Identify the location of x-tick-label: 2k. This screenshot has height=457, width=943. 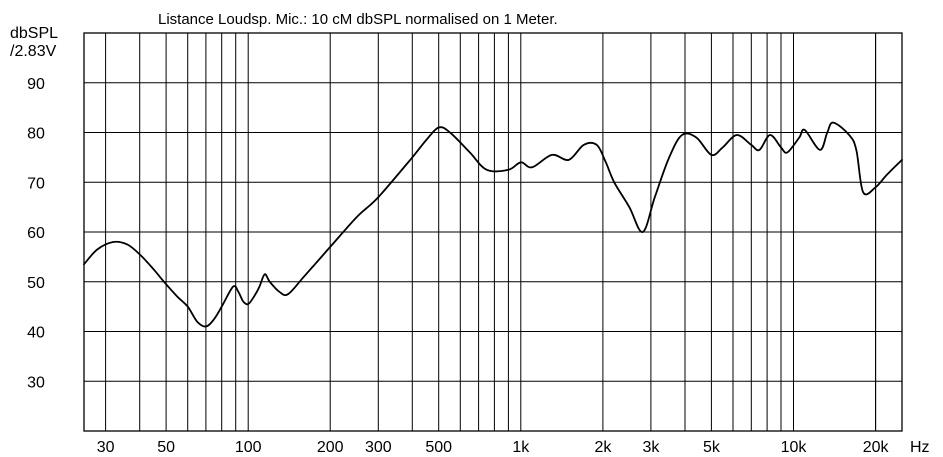
(603, 447).